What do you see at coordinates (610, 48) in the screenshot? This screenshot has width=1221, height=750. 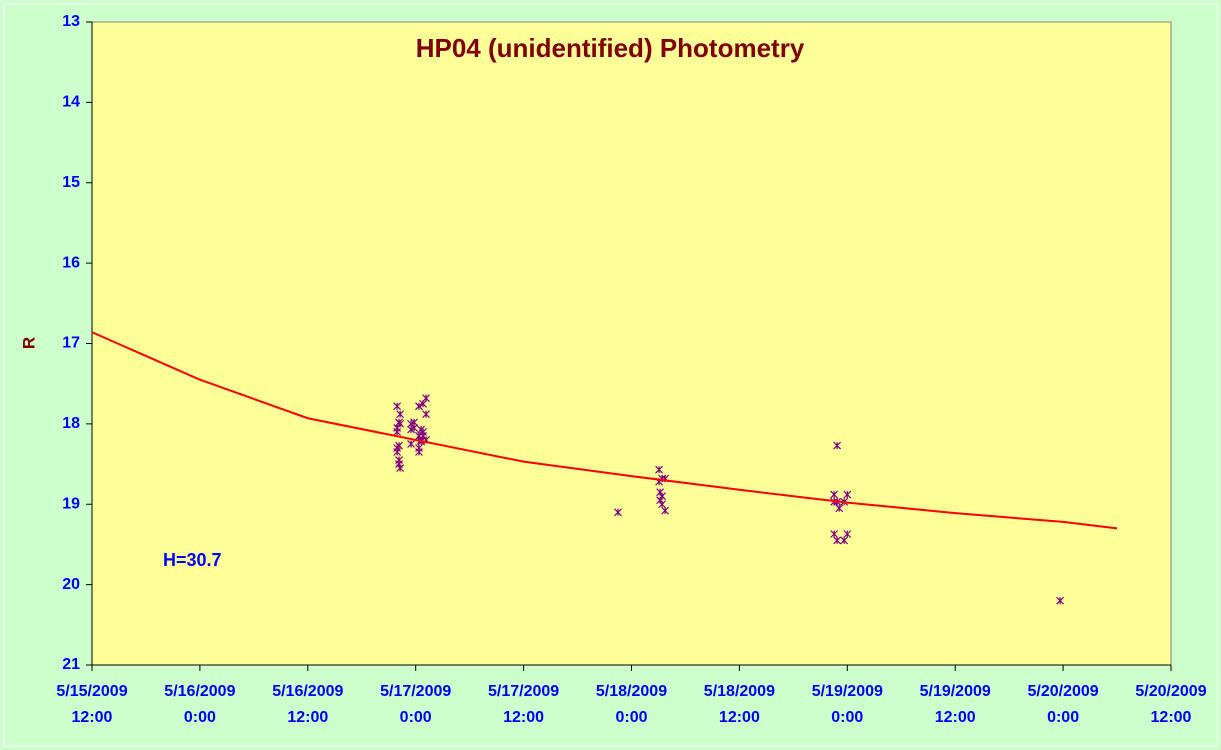 I see `chart-title: HP04 (unidentified) Photometry` at bounding box center [610, 48].